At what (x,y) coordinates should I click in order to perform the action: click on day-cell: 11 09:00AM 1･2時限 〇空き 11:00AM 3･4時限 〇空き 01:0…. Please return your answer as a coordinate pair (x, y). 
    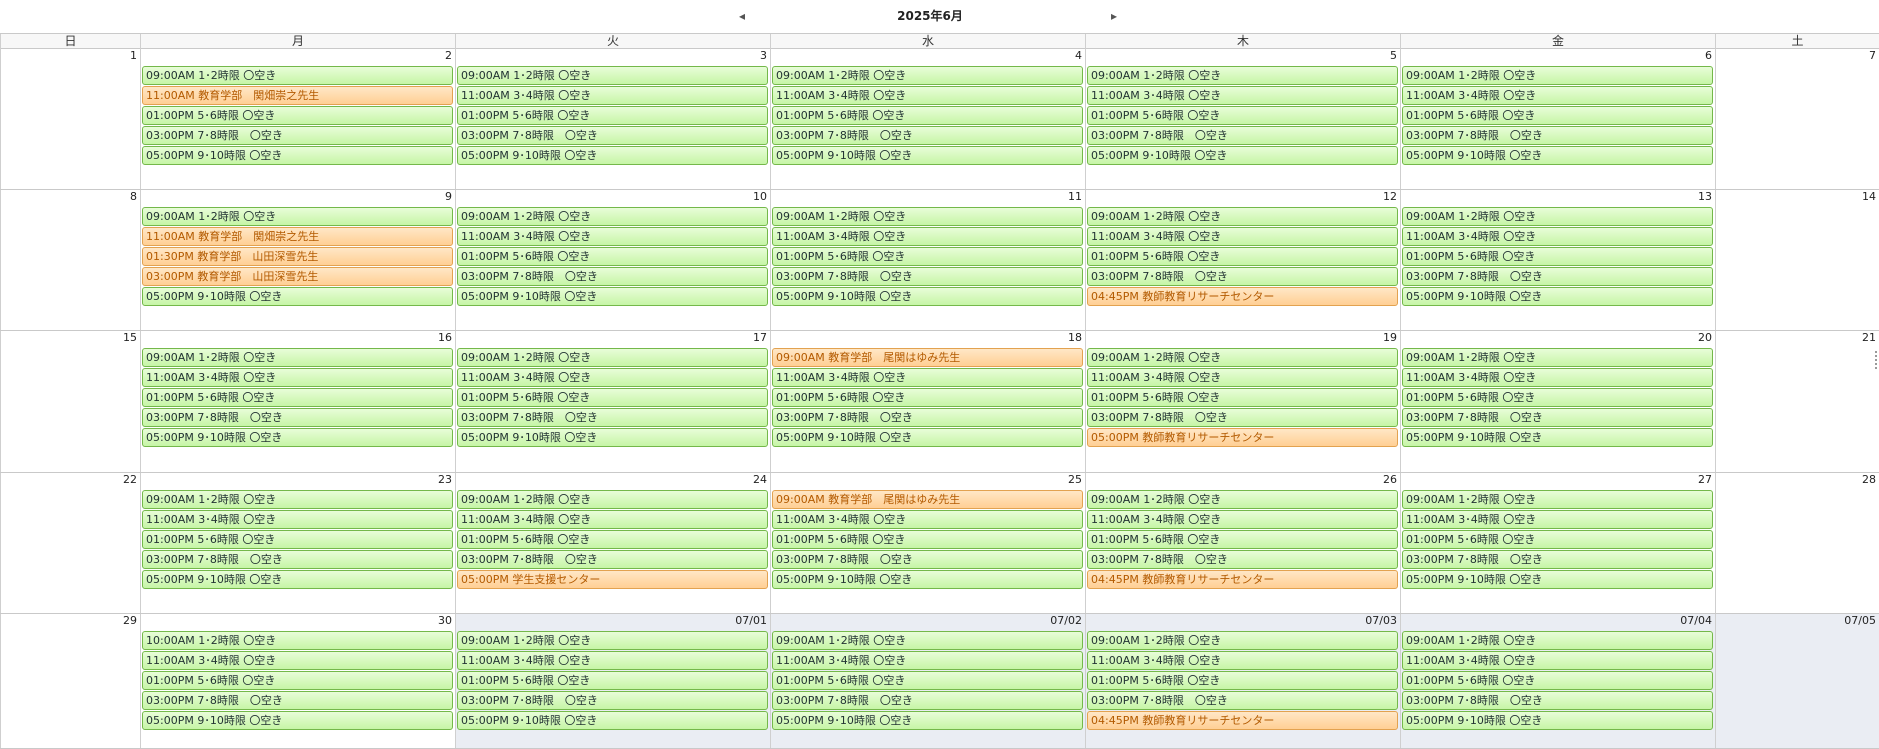
    Looking at the image, I should click on (927, 260).